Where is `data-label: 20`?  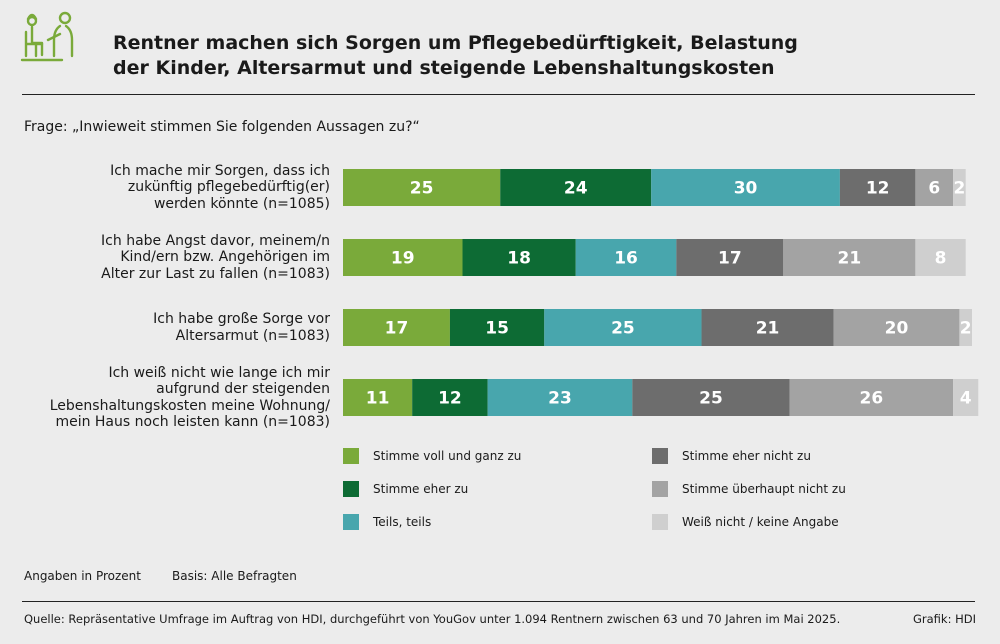 data-label: 20 is located at coordinates (897, 329).